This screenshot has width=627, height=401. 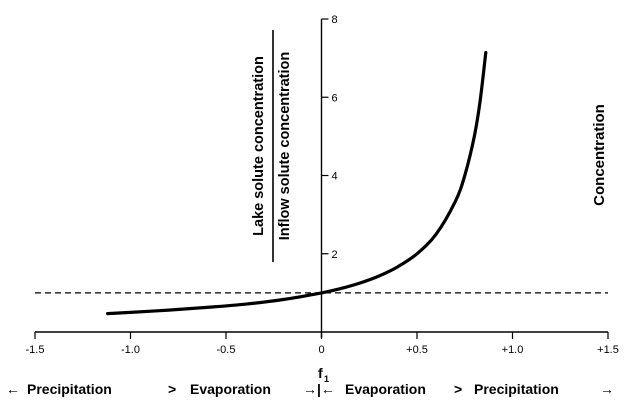 I want to click on y-label-numerator: Lake solute concentration, so click(x=259, y=146).